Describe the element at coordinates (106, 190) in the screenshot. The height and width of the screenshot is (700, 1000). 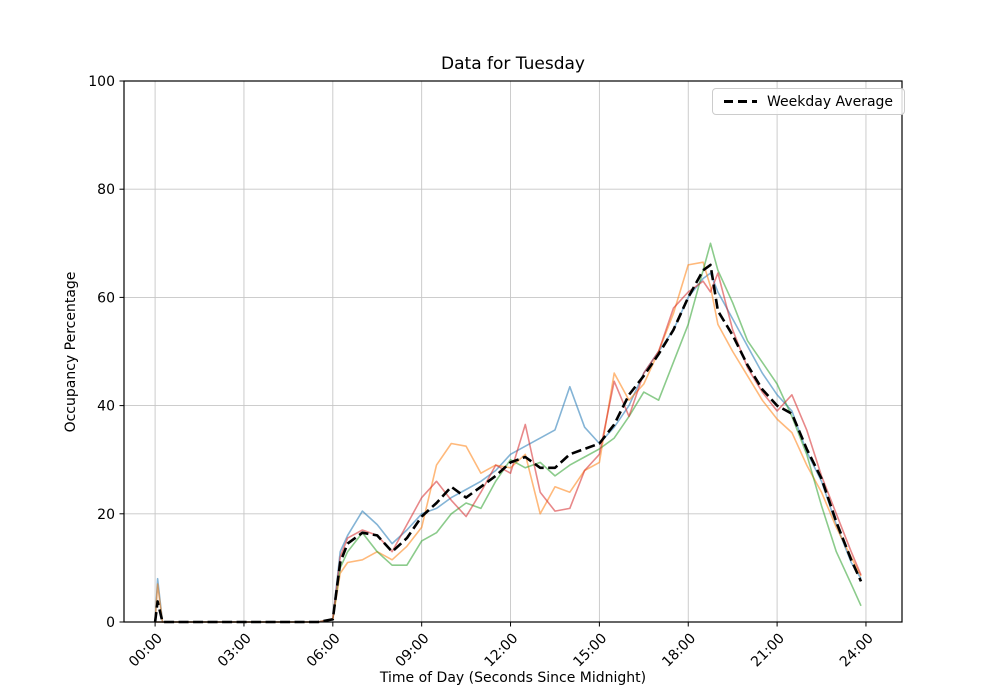
I see `y-tick-label: 80` at that location.